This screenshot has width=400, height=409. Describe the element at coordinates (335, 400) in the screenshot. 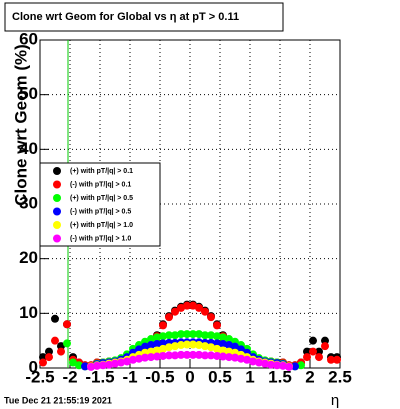

I see `x-axis-label: η` at that location.